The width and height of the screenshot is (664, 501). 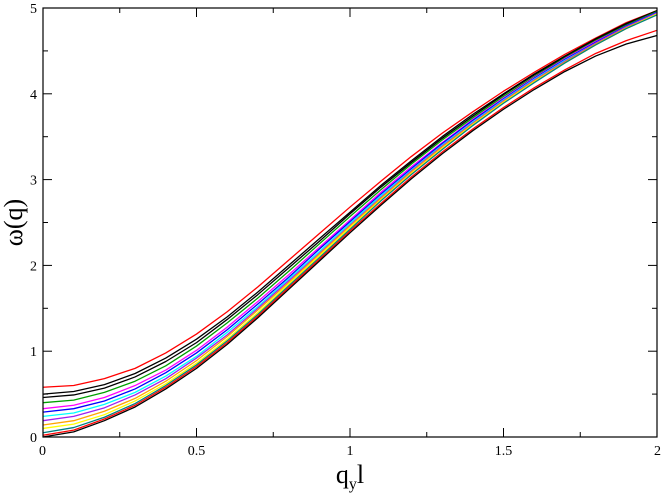 I want to click on y-tick-label: 3, so click(x=33, y=181).